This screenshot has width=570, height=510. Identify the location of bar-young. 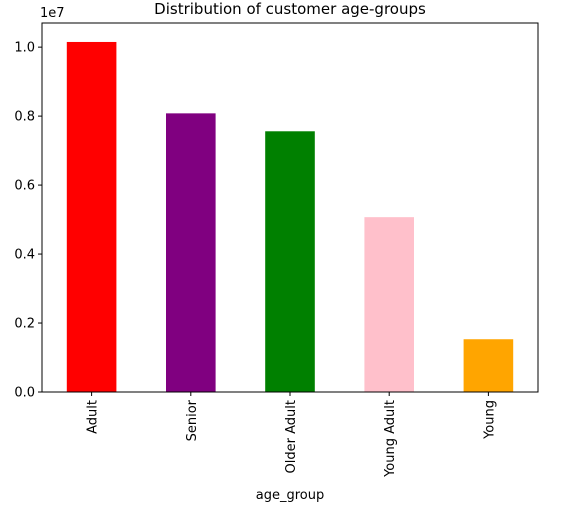
(488, 365).